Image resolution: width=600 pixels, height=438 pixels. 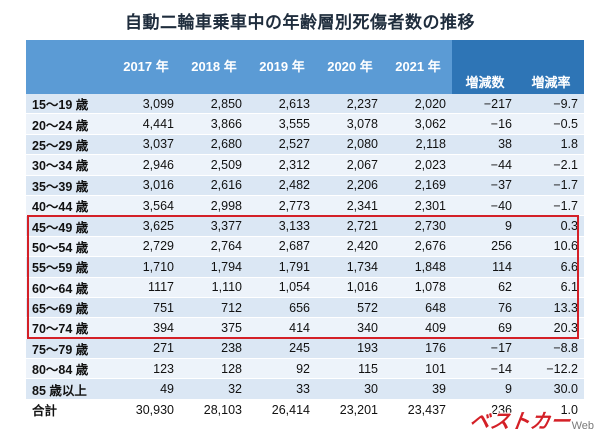 I want to click on table-row: 30～34 歳 2,946 2,509 2,312 2,067 2,023 −44 −2.1, so click(x=305, y=165).